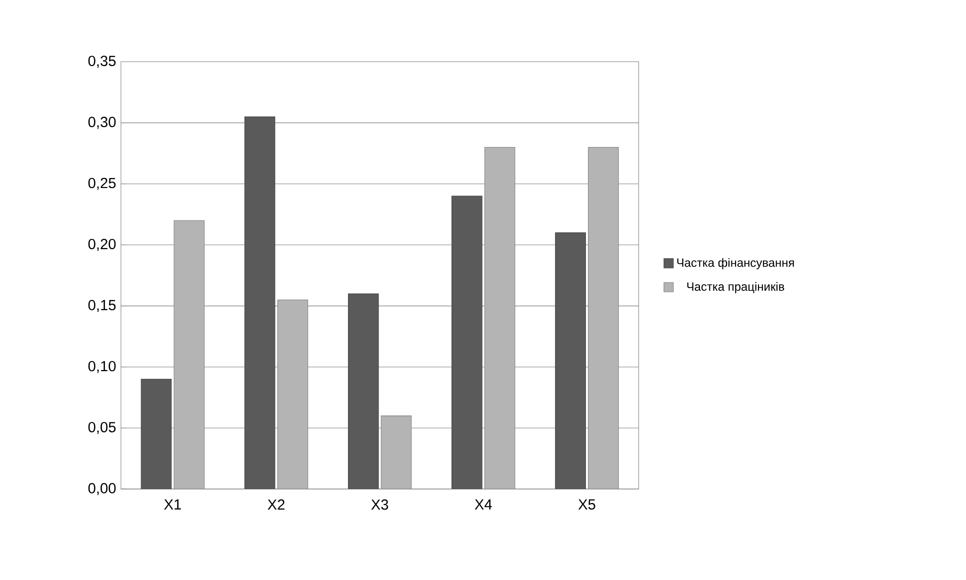 The image size is (966, 580). I want to click on y-tick-label: 0,10, so click(102, 366).